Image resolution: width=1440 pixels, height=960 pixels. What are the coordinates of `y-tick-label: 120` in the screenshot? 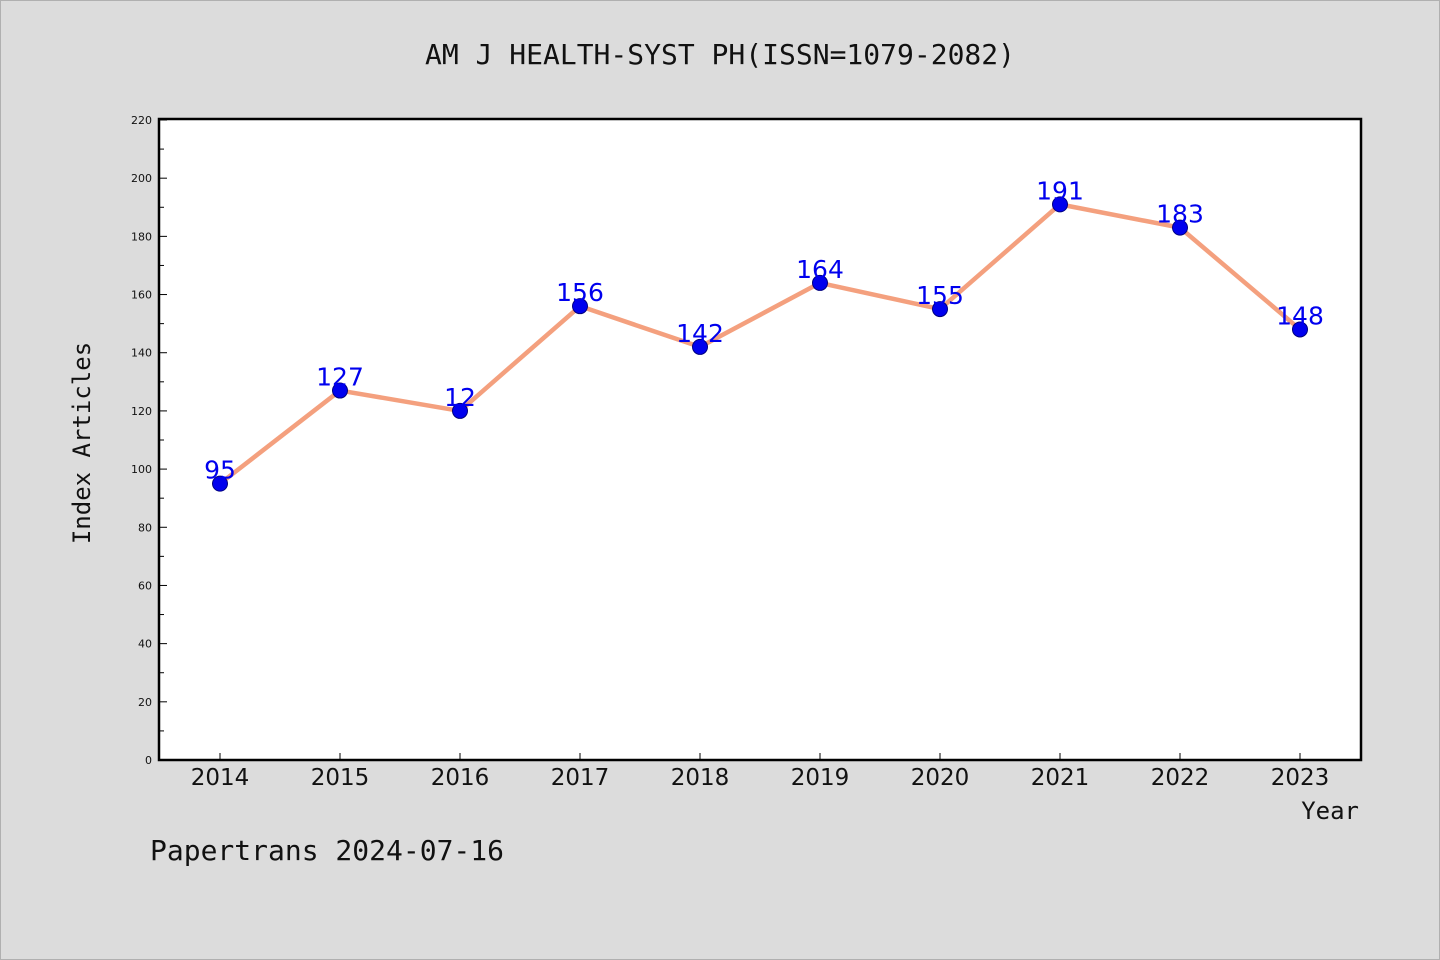 It's located at (141, 411).